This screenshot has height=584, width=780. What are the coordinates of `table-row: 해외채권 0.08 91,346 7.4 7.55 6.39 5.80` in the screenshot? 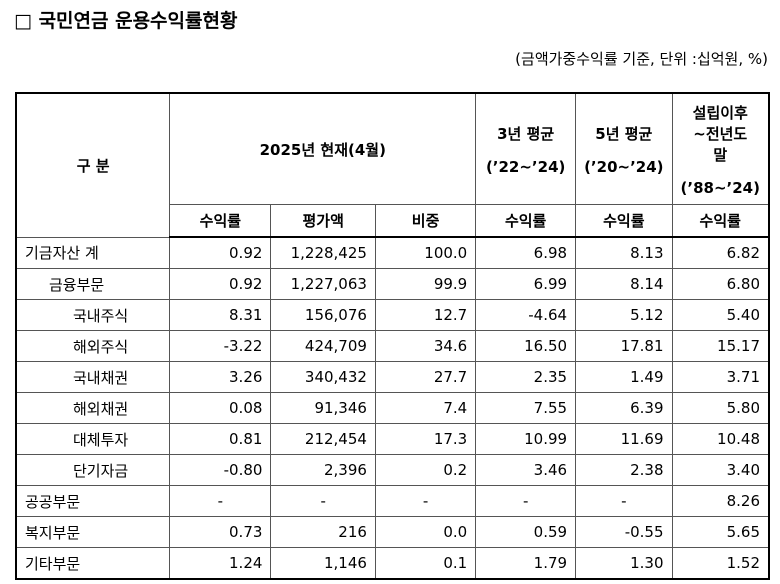 It's located at (392, 408).